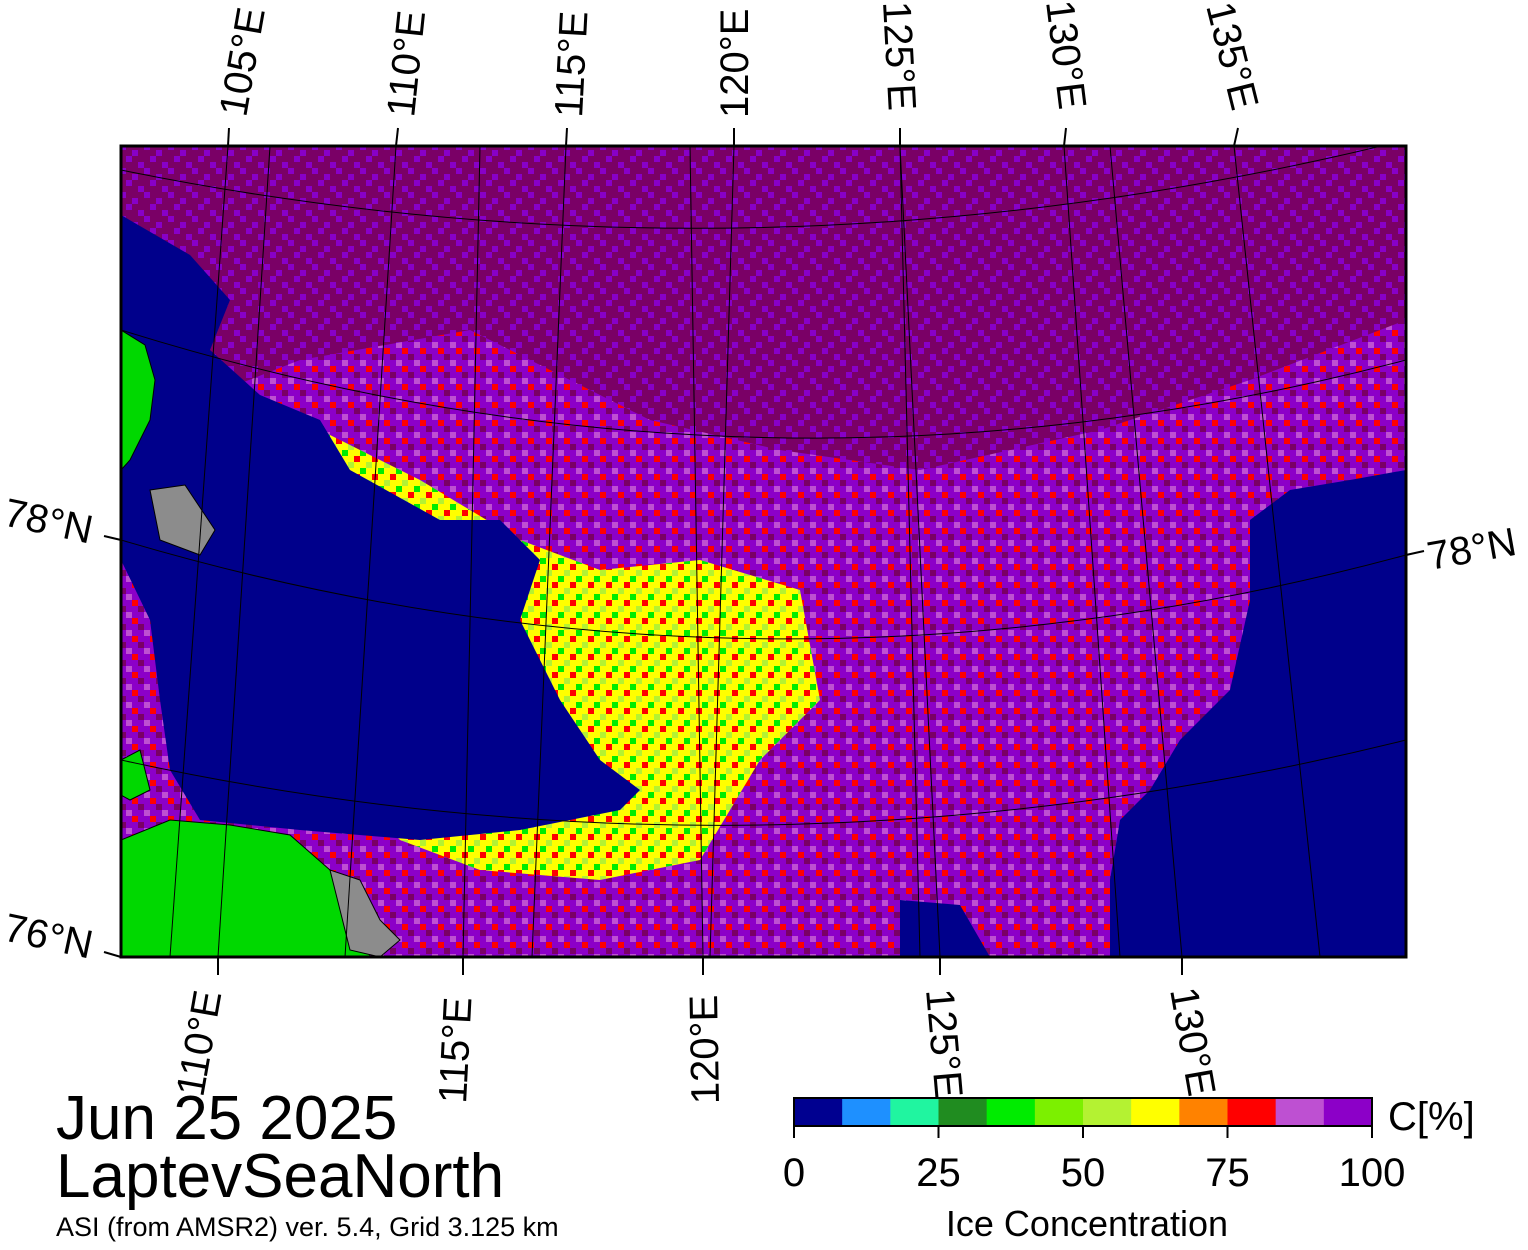 The width and height of the screenshot is (1528, 1250). I want to click on lat-label-left-lower: 76°N, so click(48, 937).